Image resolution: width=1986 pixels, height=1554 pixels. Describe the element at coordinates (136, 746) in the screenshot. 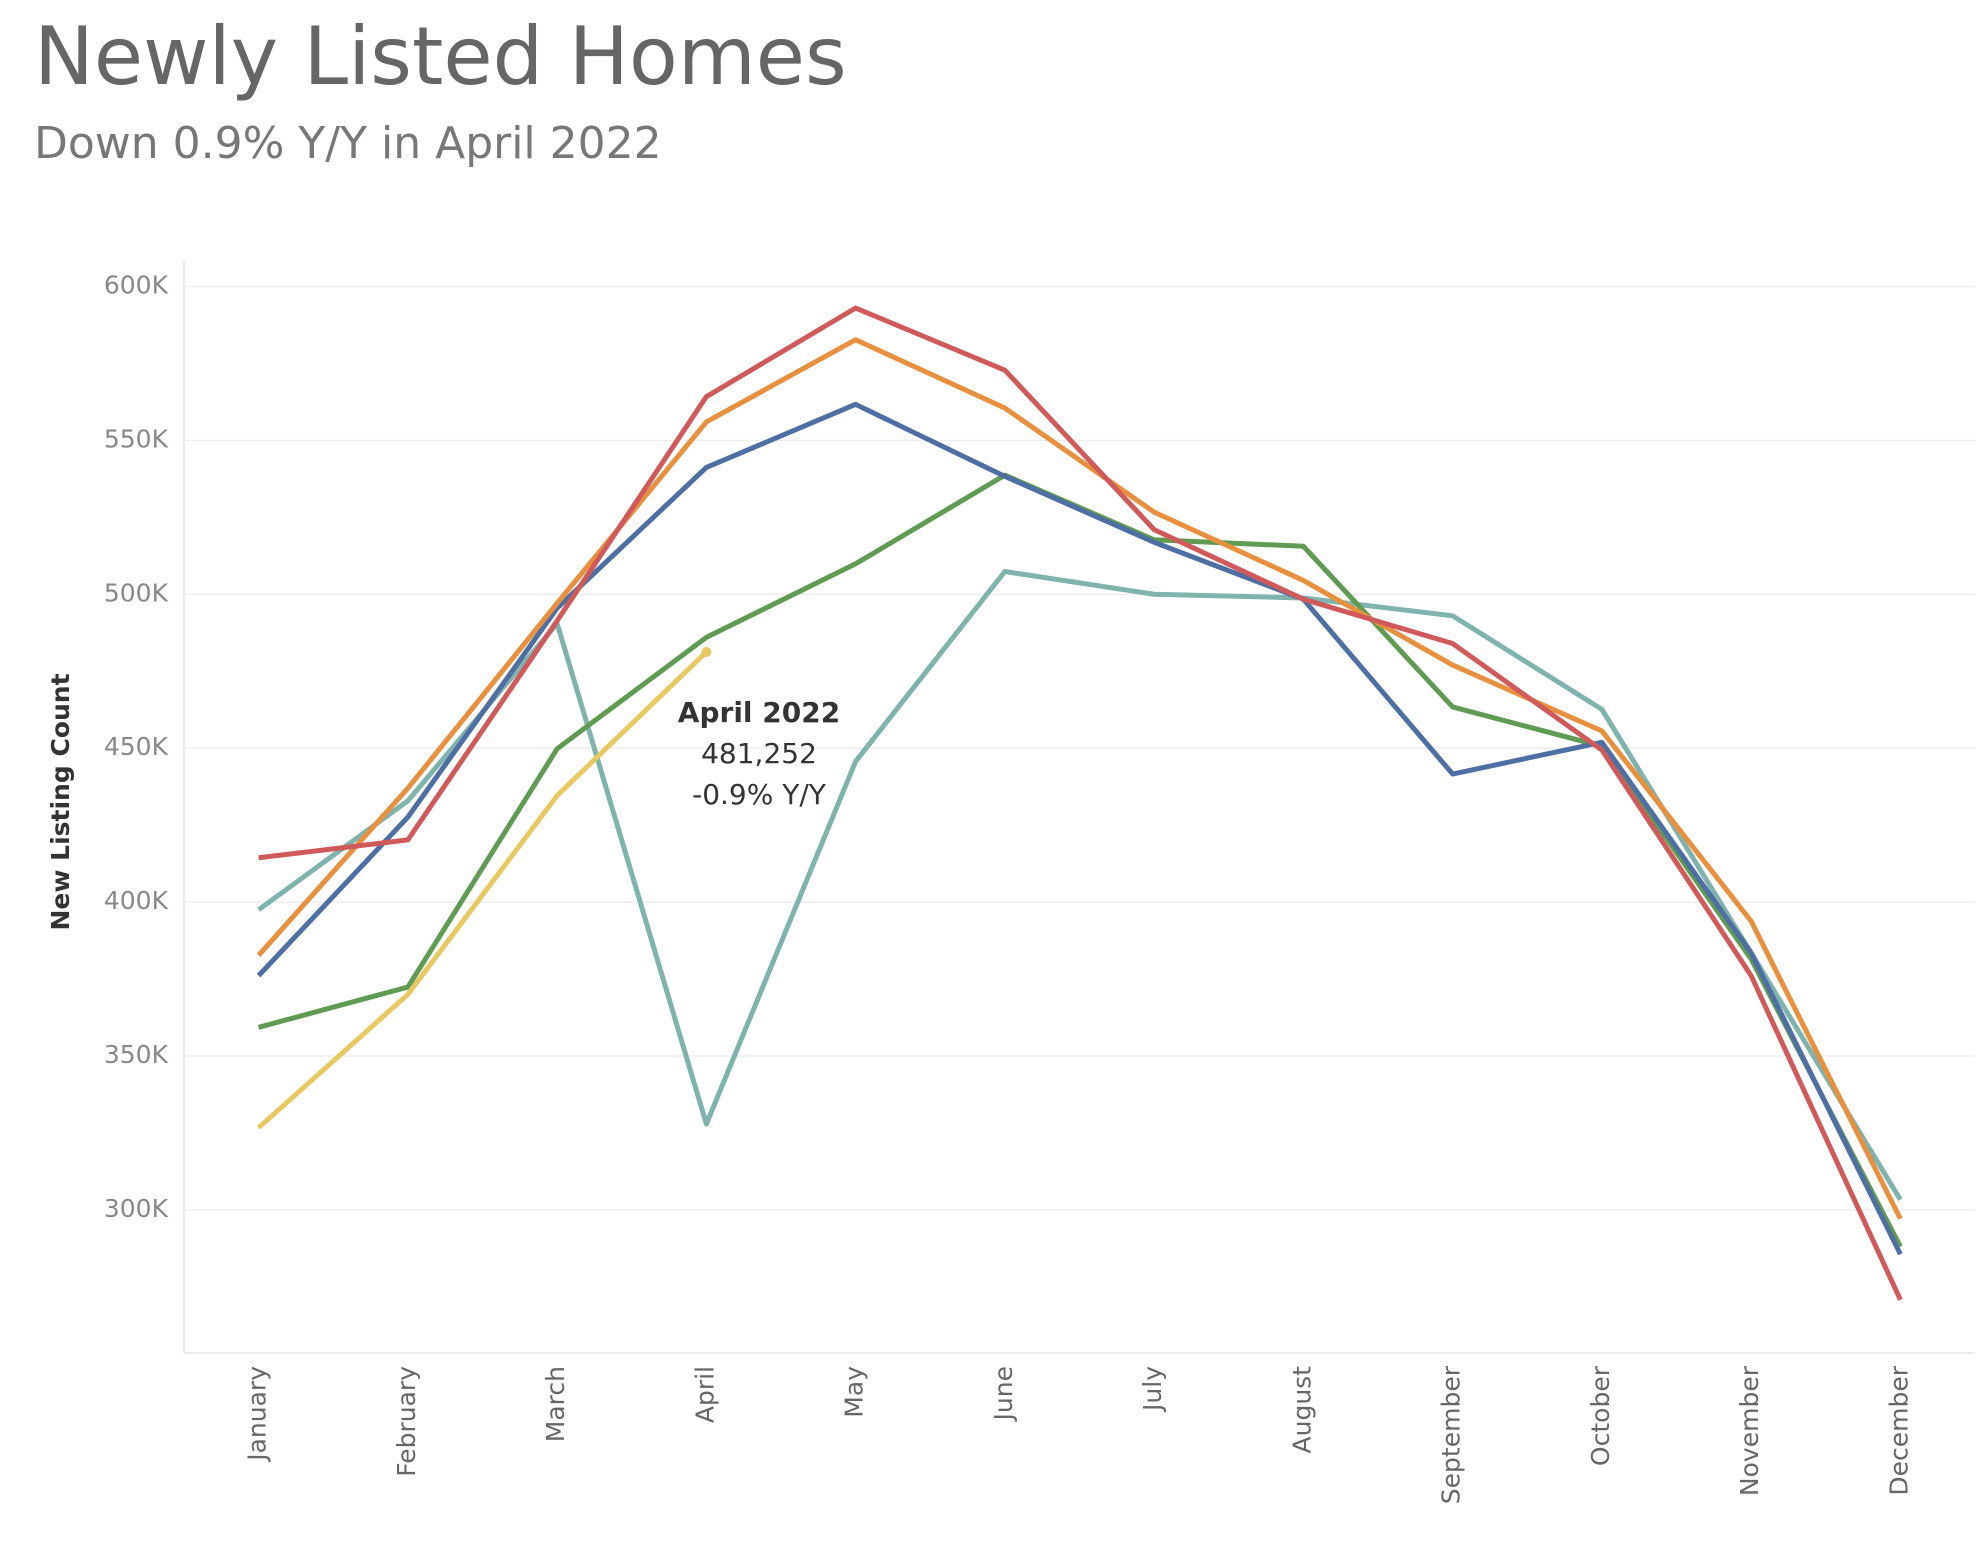

I see `y-tick-label: 450K` at that location.